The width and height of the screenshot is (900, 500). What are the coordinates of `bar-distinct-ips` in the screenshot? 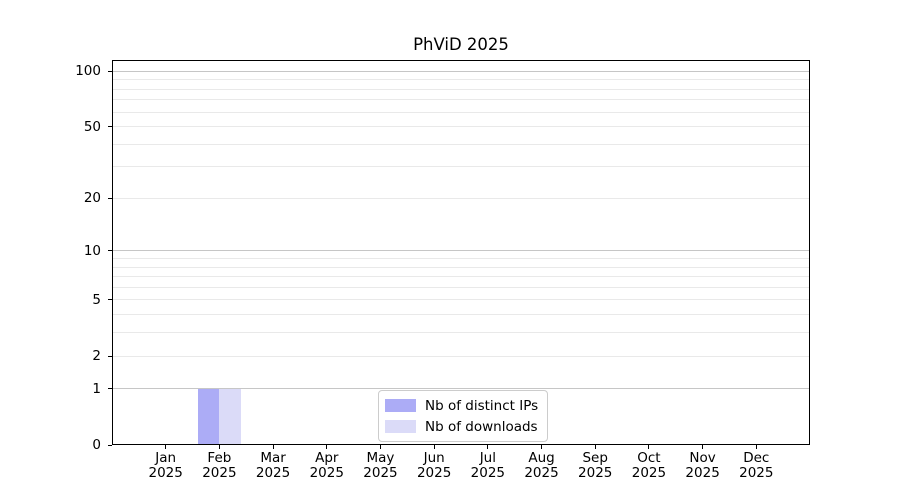 It's located at (208, 416).